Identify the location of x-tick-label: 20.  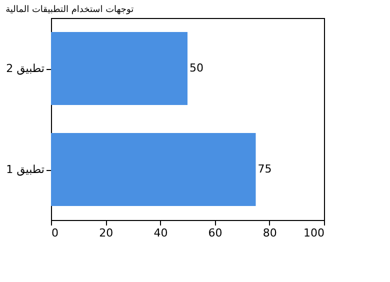
(106, 233).